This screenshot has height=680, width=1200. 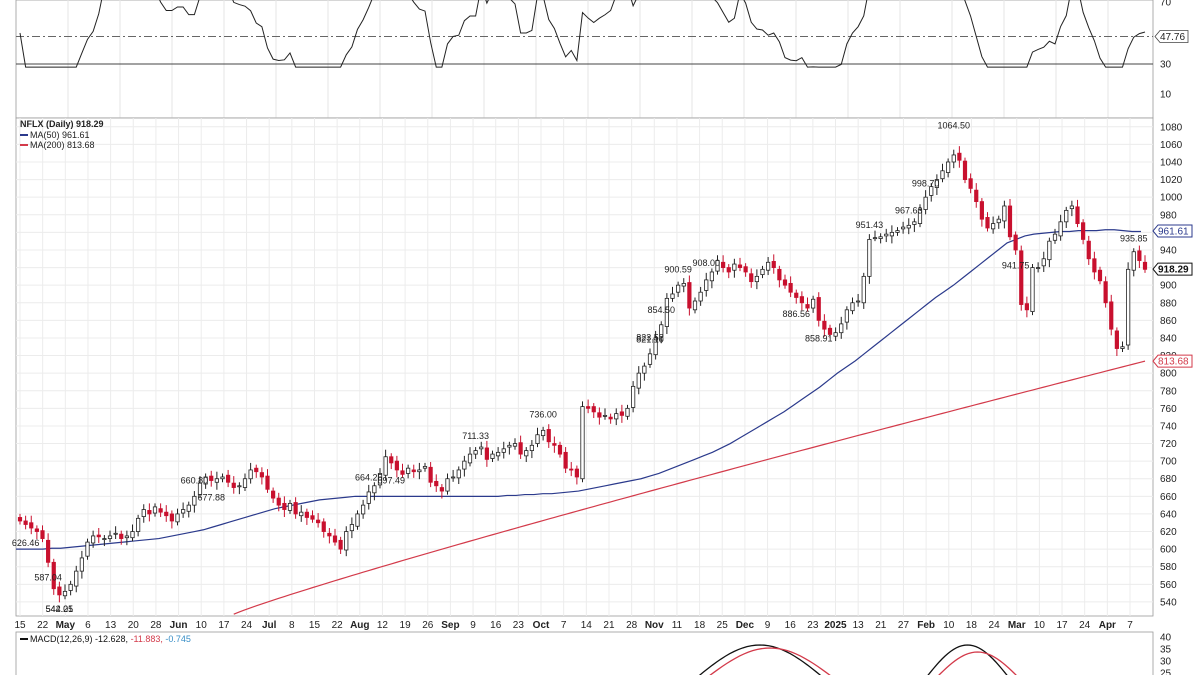 I want to click on date-label: 20, so click(x=134, y=625).